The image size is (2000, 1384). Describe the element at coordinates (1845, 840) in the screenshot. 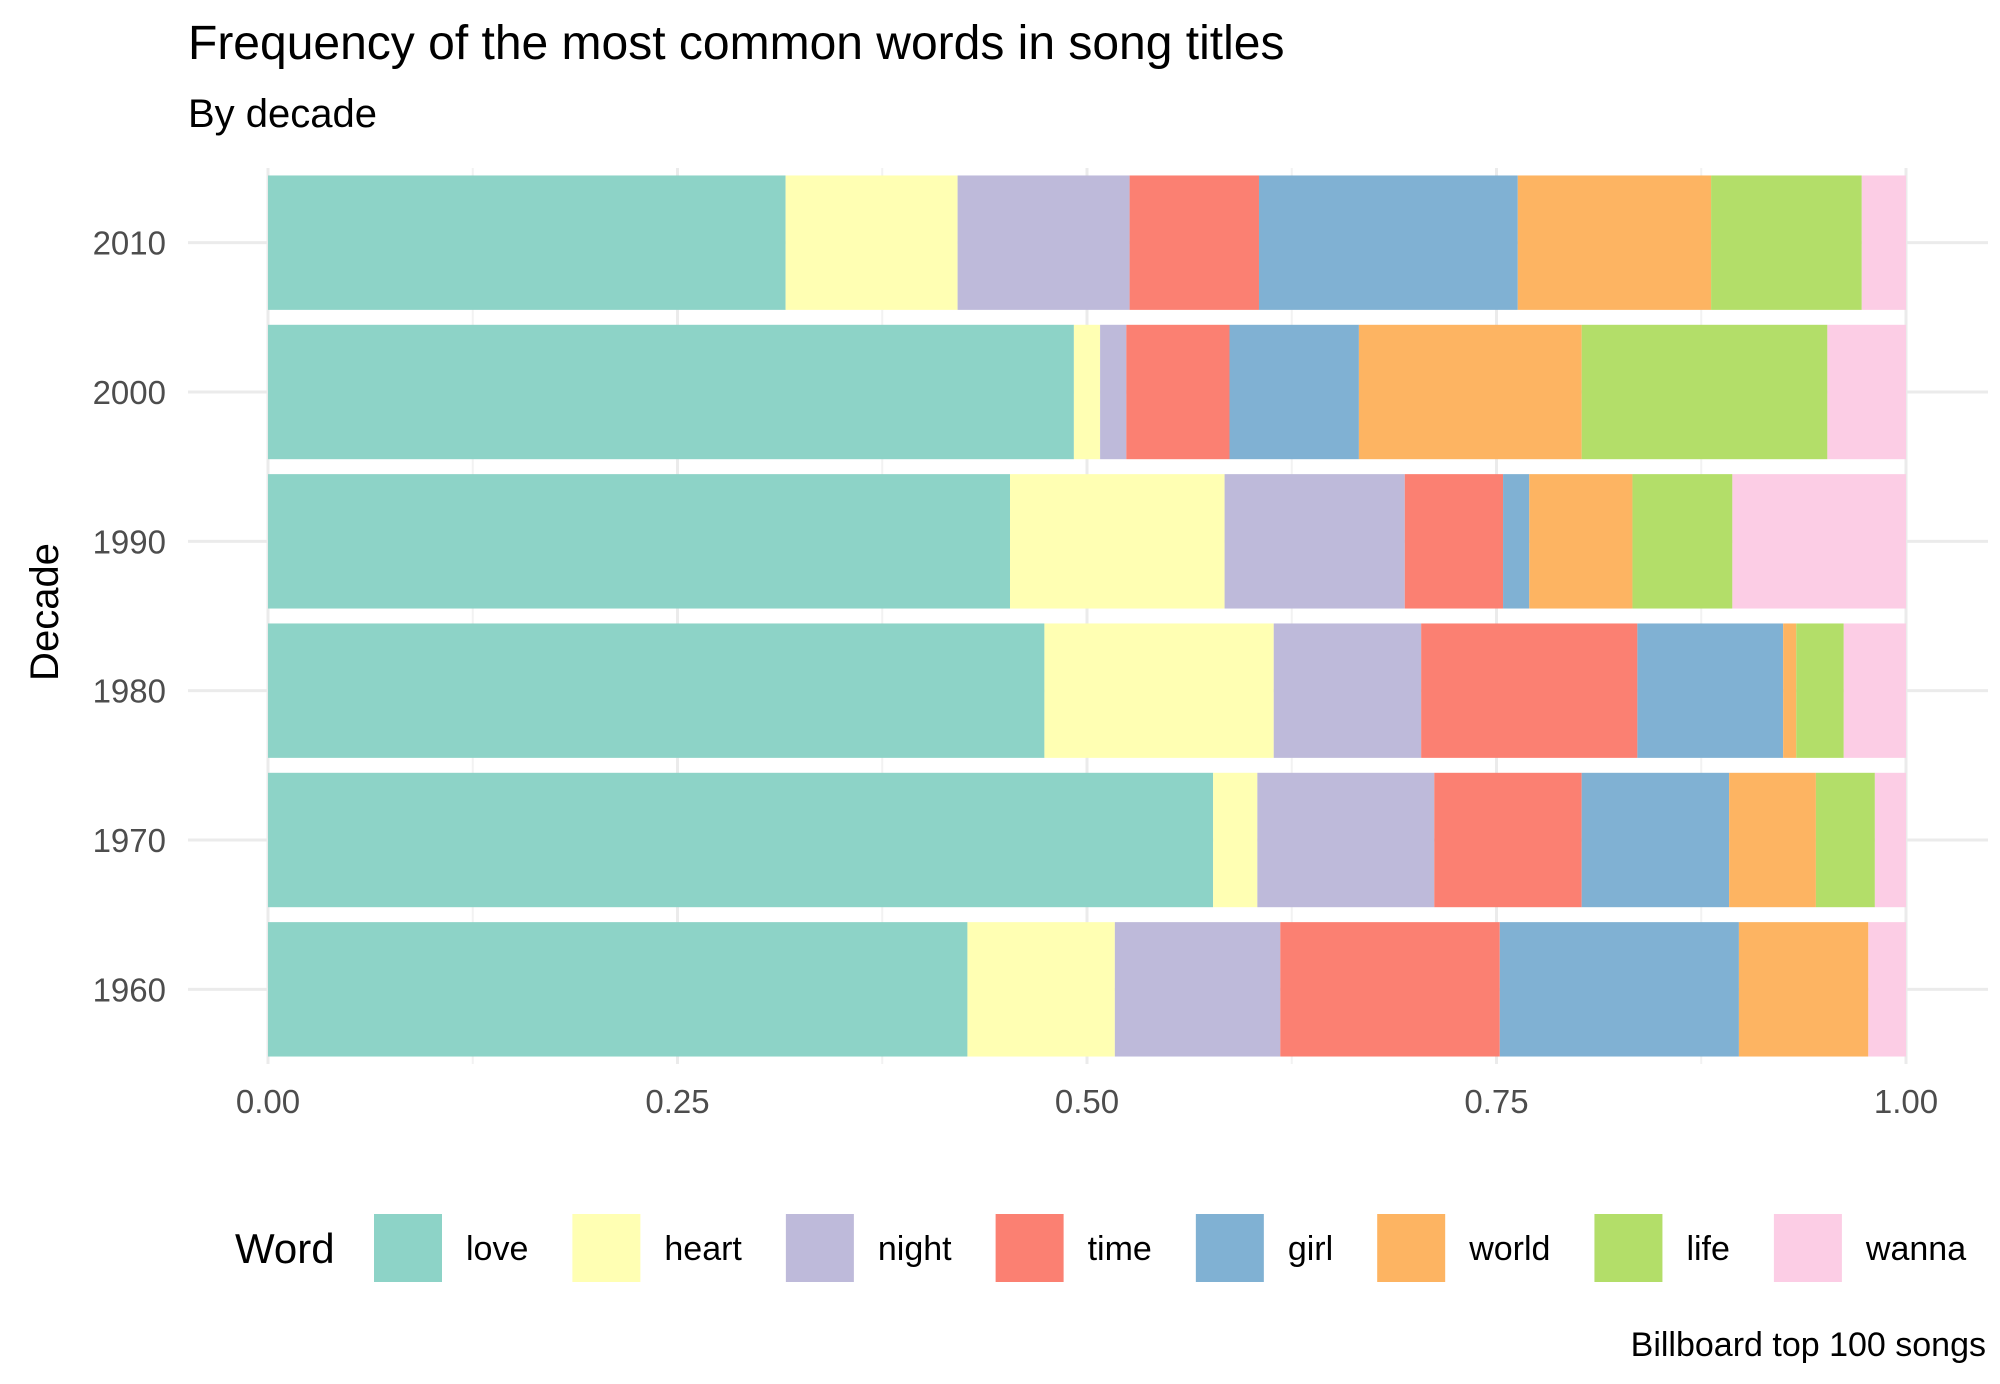

I see `bar-segment-1970-life` at that location.